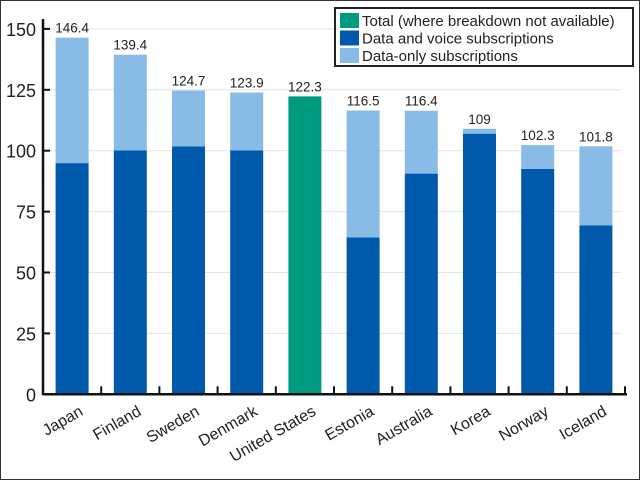 This screenshot has height=480, width=640. What do you see at coordinates (26, 274) in the screenshot?
I see `y-tick-label: 50` at bounding box center [26, 274].